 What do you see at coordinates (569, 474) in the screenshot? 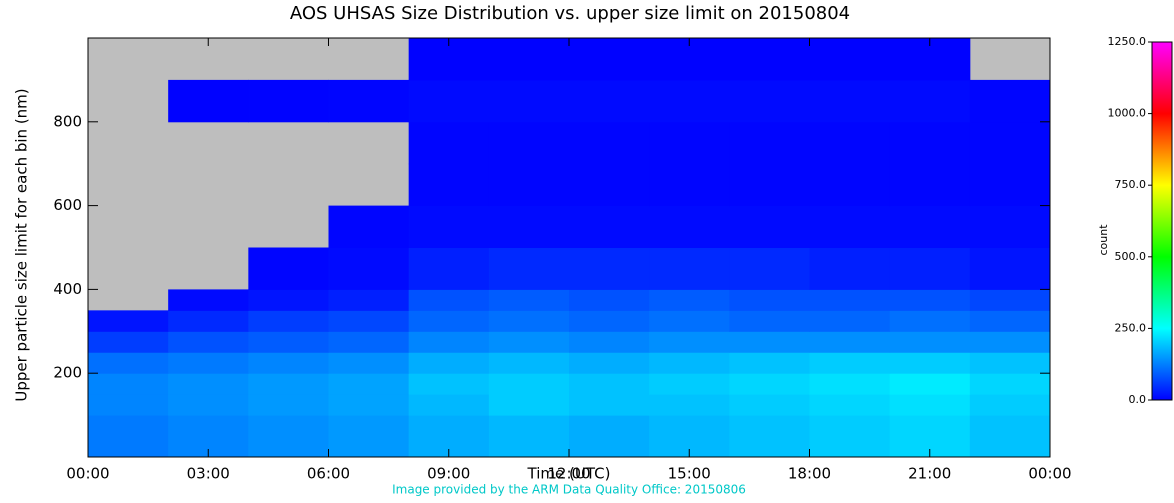
I see `x-axis-label: Time (UTC)` at bounding box center [569, 474].